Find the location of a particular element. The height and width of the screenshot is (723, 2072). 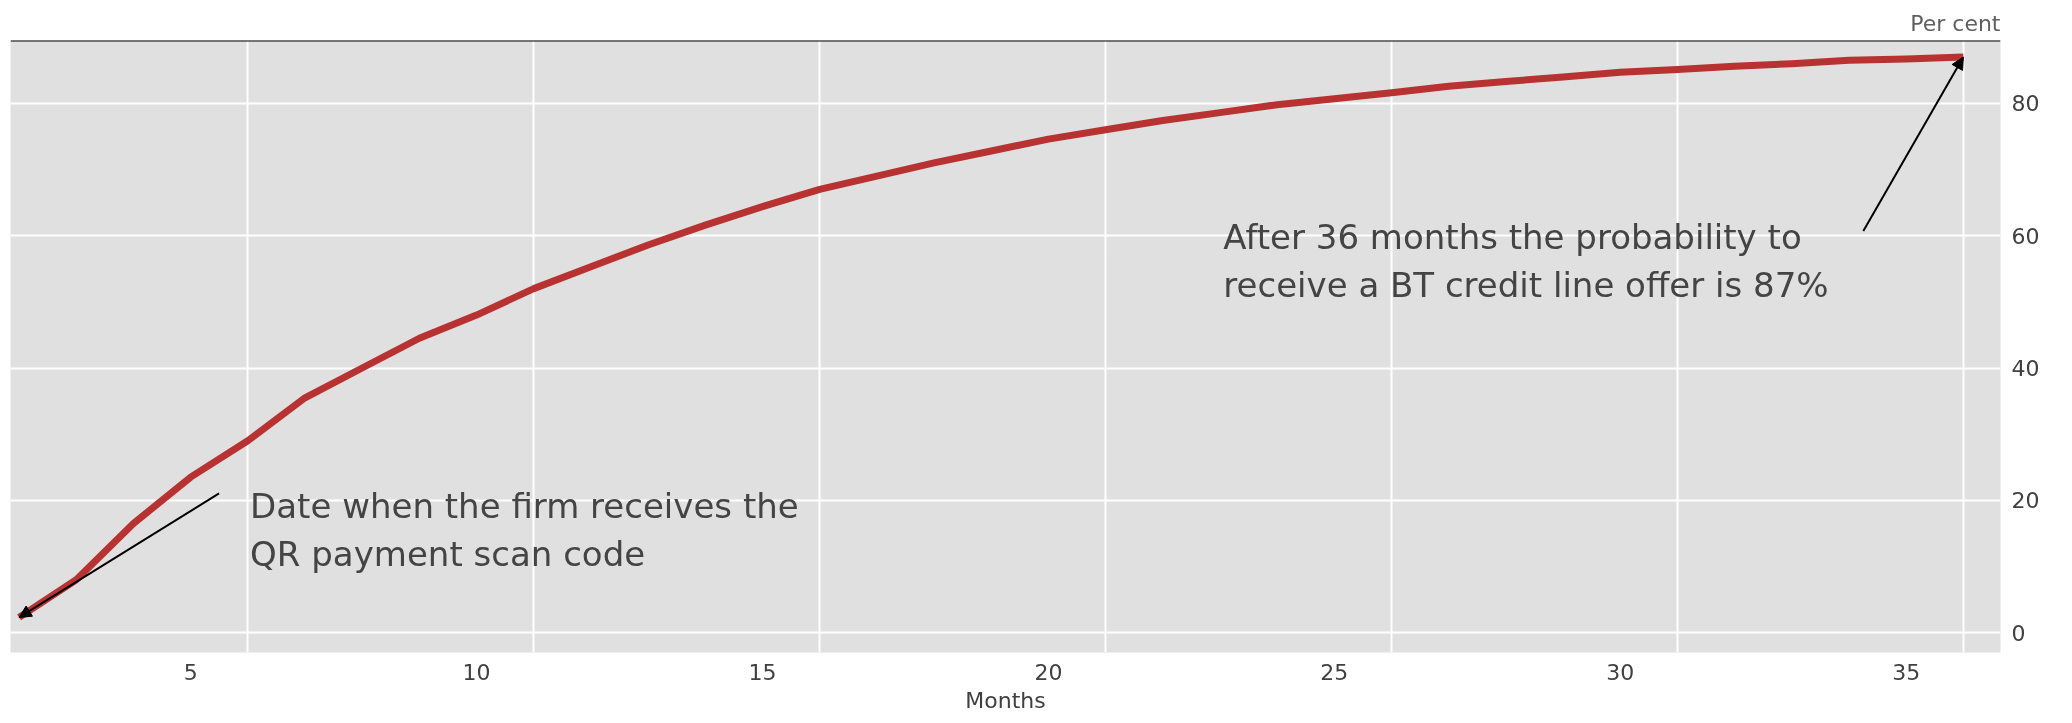

annotation: After 36 months the probability to receive a BT credit line offer is 87% is located at coordinates (1526, 261).